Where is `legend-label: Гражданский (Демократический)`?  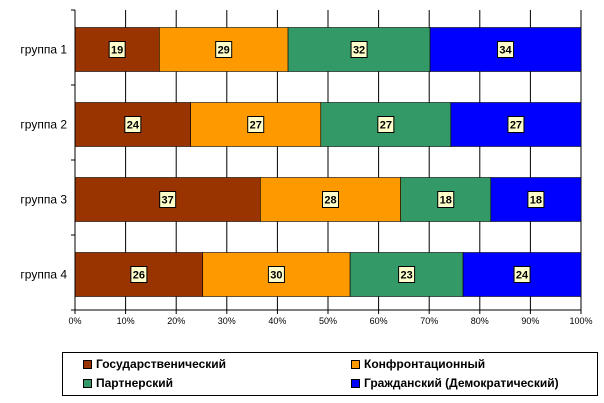
legend-label: Гражданский (Демократический) is located at coordinates (461, 383).